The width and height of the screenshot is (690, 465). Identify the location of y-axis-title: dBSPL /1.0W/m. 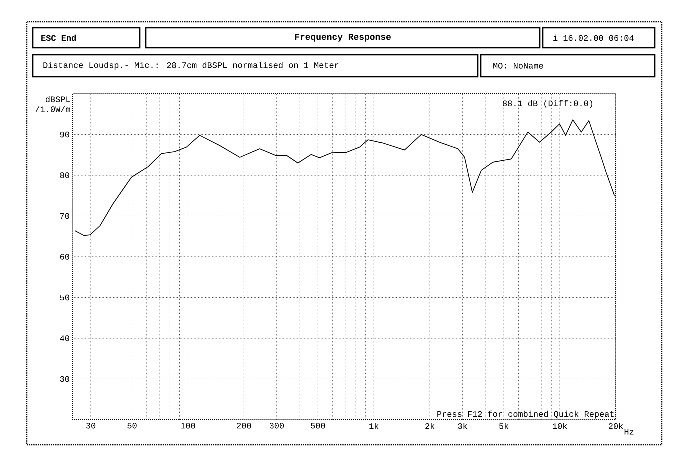
(53, 104).